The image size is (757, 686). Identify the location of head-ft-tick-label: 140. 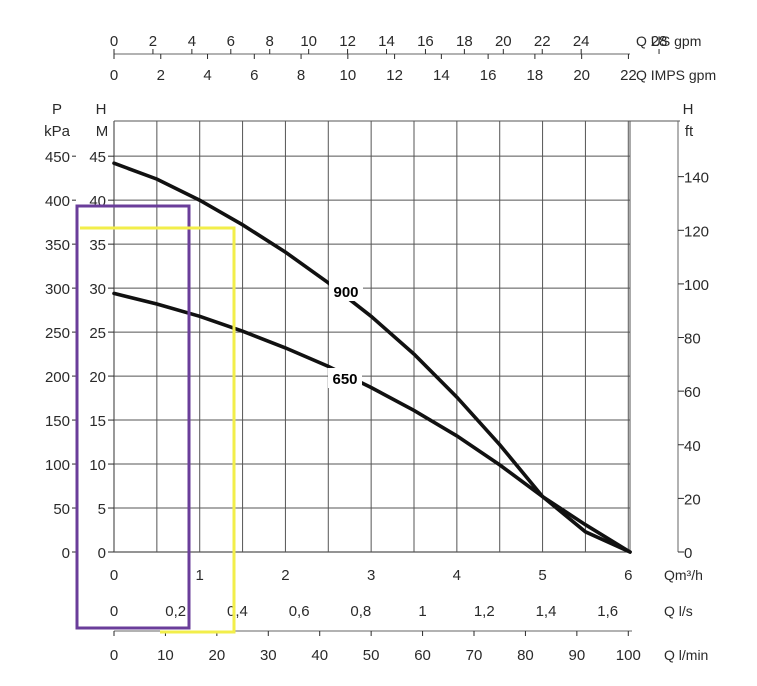
(696, 178).